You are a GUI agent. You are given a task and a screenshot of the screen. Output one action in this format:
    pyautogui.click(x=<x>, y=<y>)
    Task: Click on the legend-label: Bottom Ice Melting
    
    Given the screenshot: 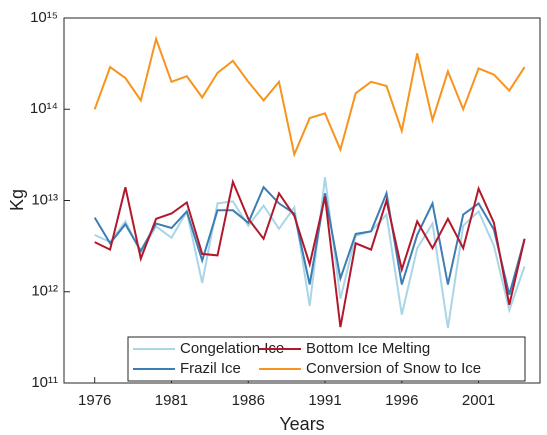 What is the action you would take?
    pyautogui.click(x=368, y=348)
    